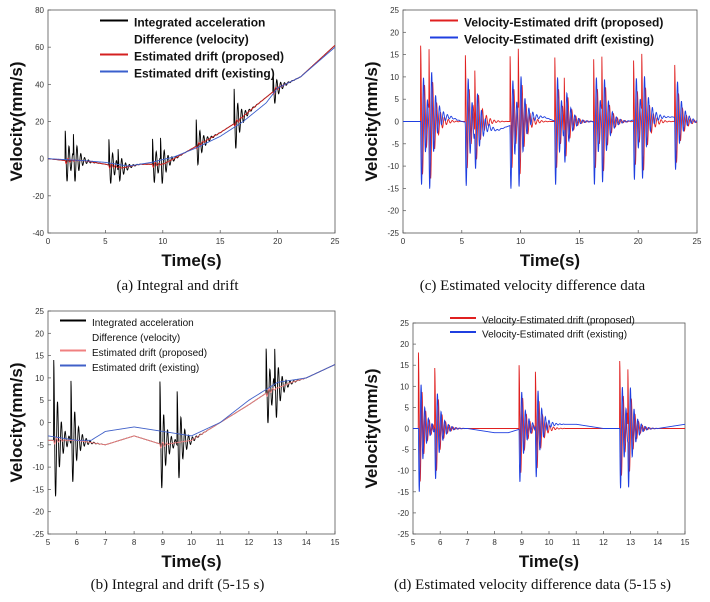 The image size is (710, 602). What do you see at coordinates (39, 84) in the screenshot?
I see `y-tick-label: 40` at bounding box center [39, 84].